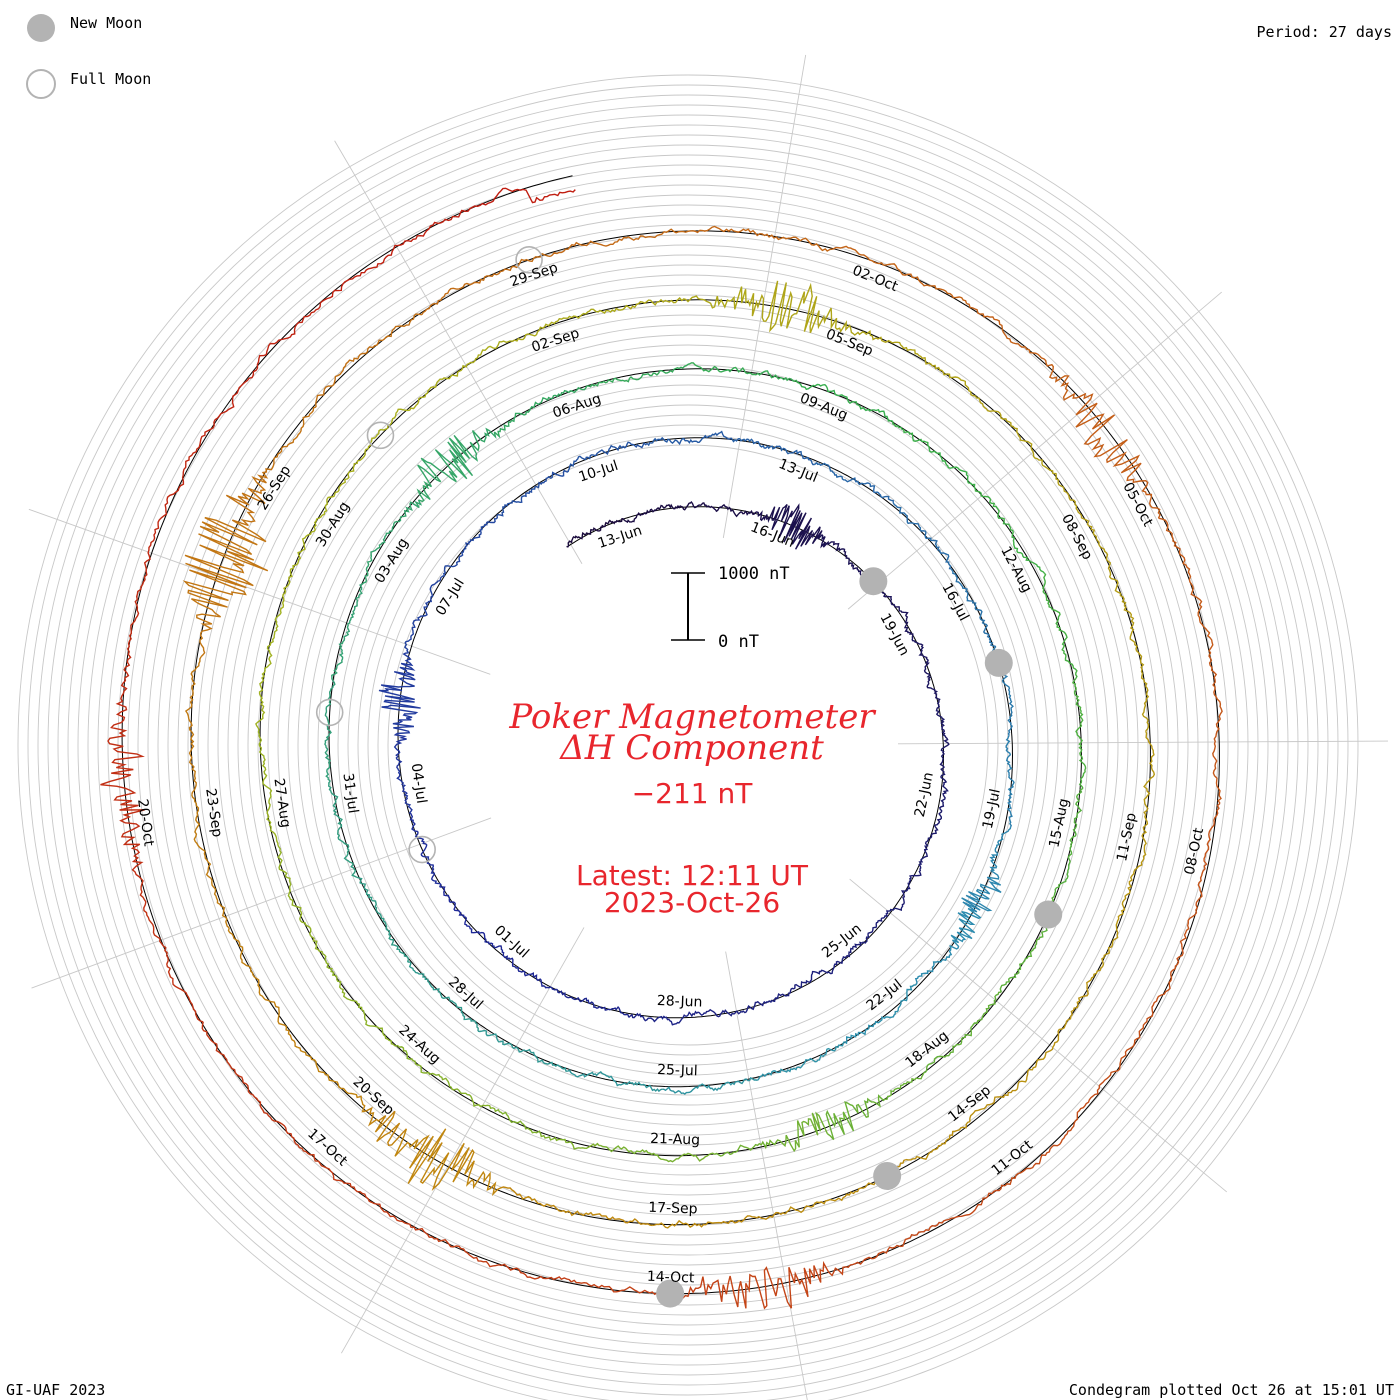  Describe the element at coordinates (754, 574) in the screenshot. I see `scale-top-label: 1000 nT` at that location.